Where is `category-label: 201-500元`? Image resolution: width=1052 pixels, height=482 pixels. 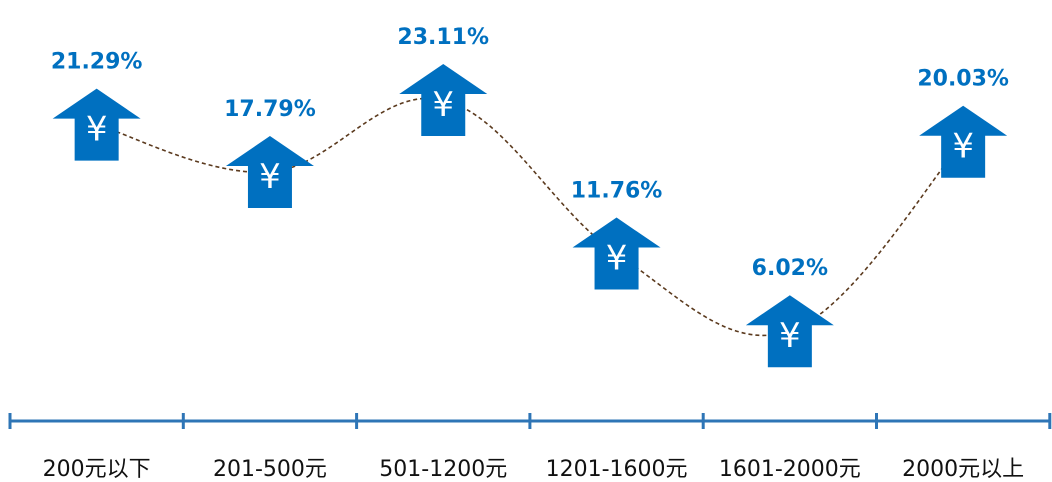
category-label: 201-500元 is located at coordinates (270, 469).